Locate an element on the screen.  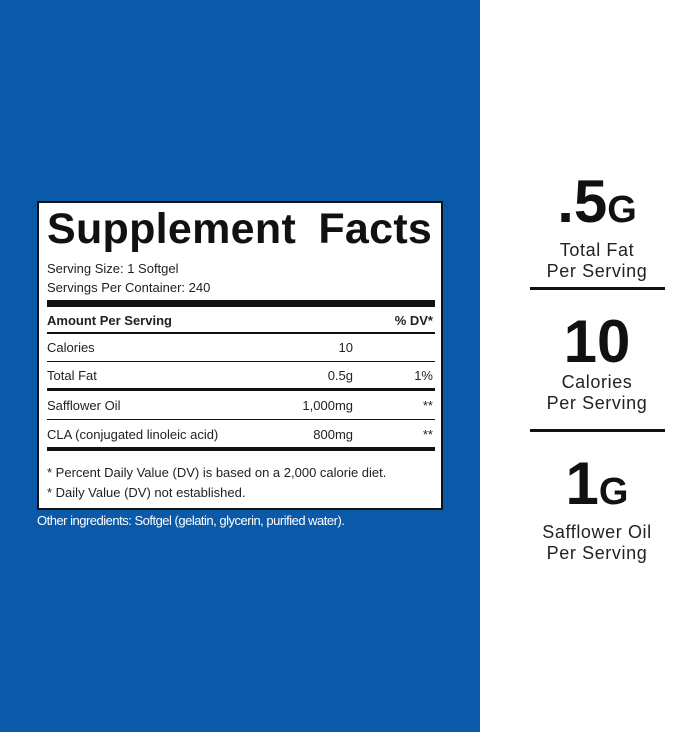
value: 10 is located at coordinates (597, 341).